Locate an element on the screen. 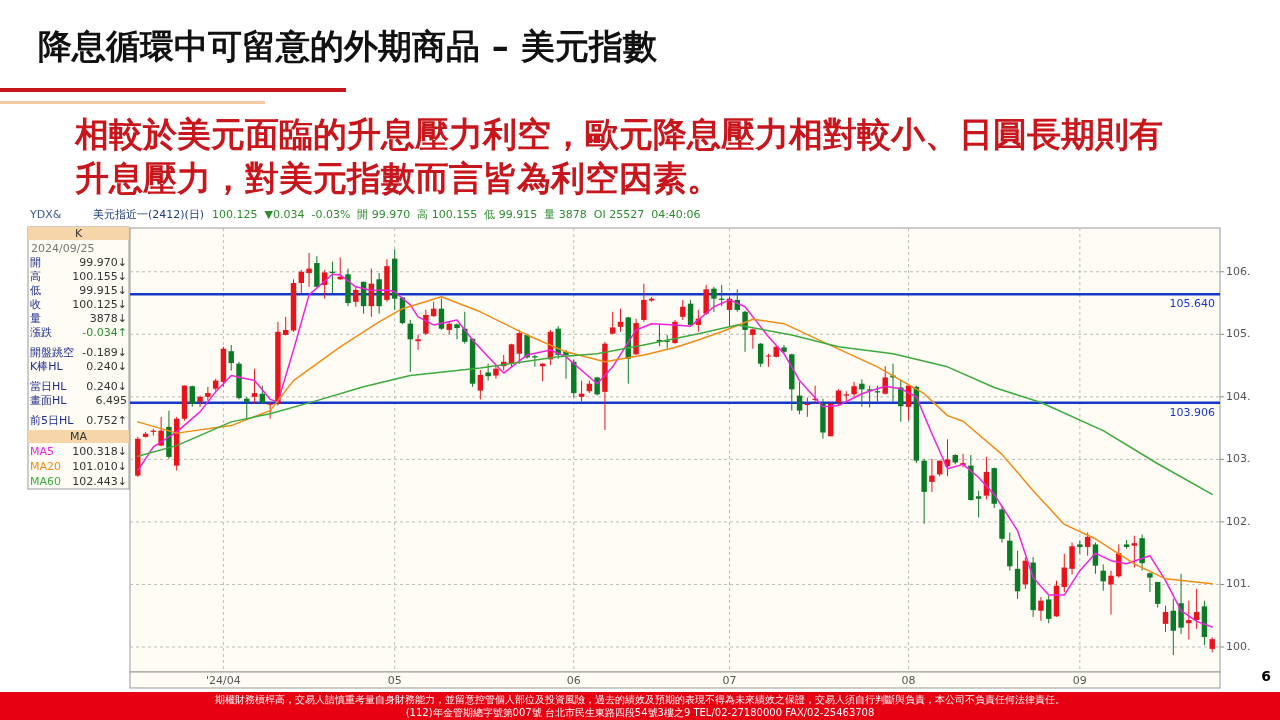 Image resolution: width=1280 pixels, height=720 pixels. x-tick-label: 07 is located at coordinates (729, 680).